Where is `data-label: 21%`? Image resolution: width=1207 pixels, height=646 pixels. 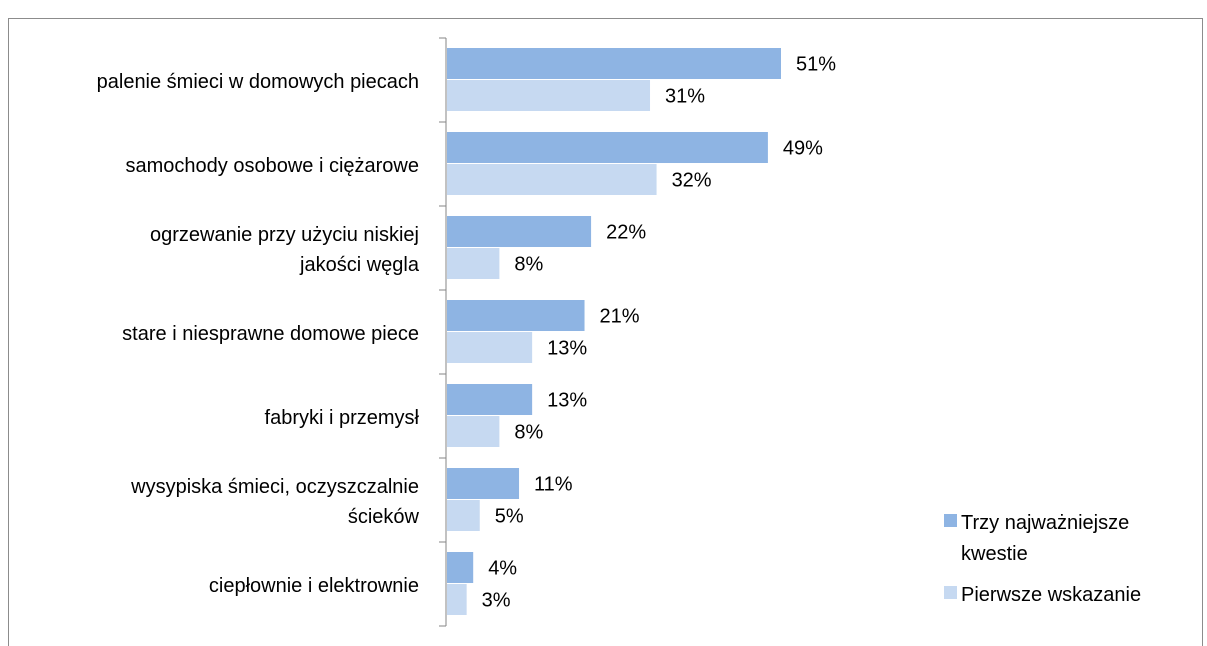
data-label: 21% is located at coordinates (620, 317).